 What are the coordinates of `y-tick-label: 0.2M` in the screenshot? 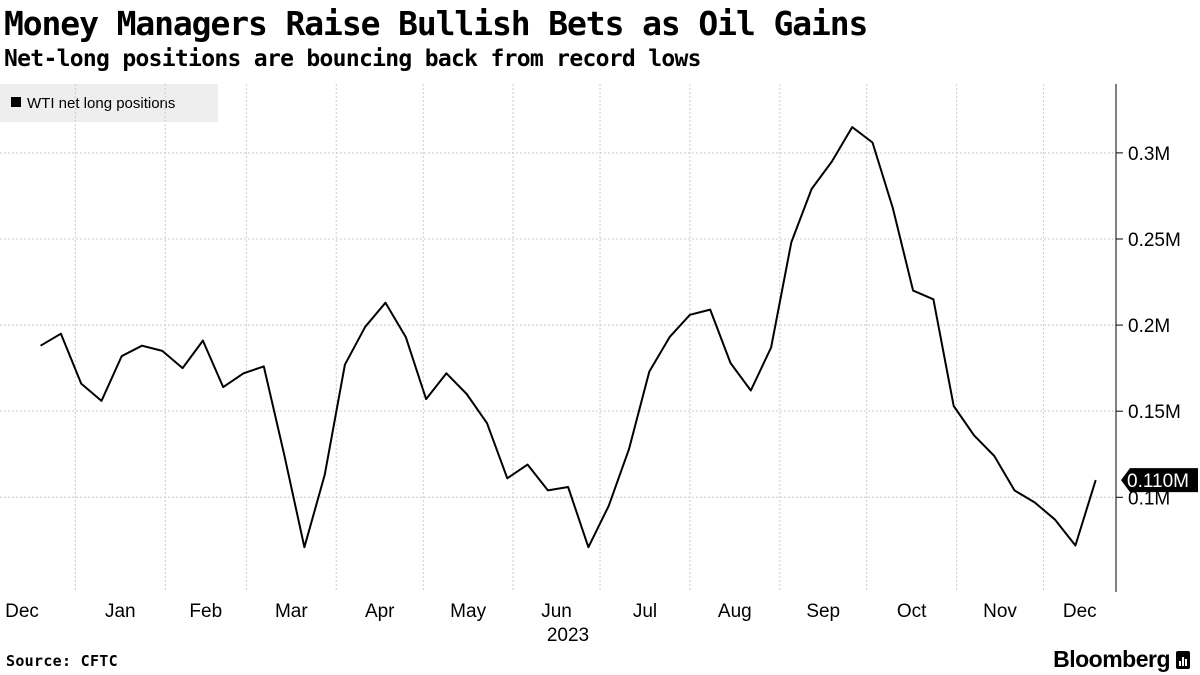 It's located at (1149, 326).